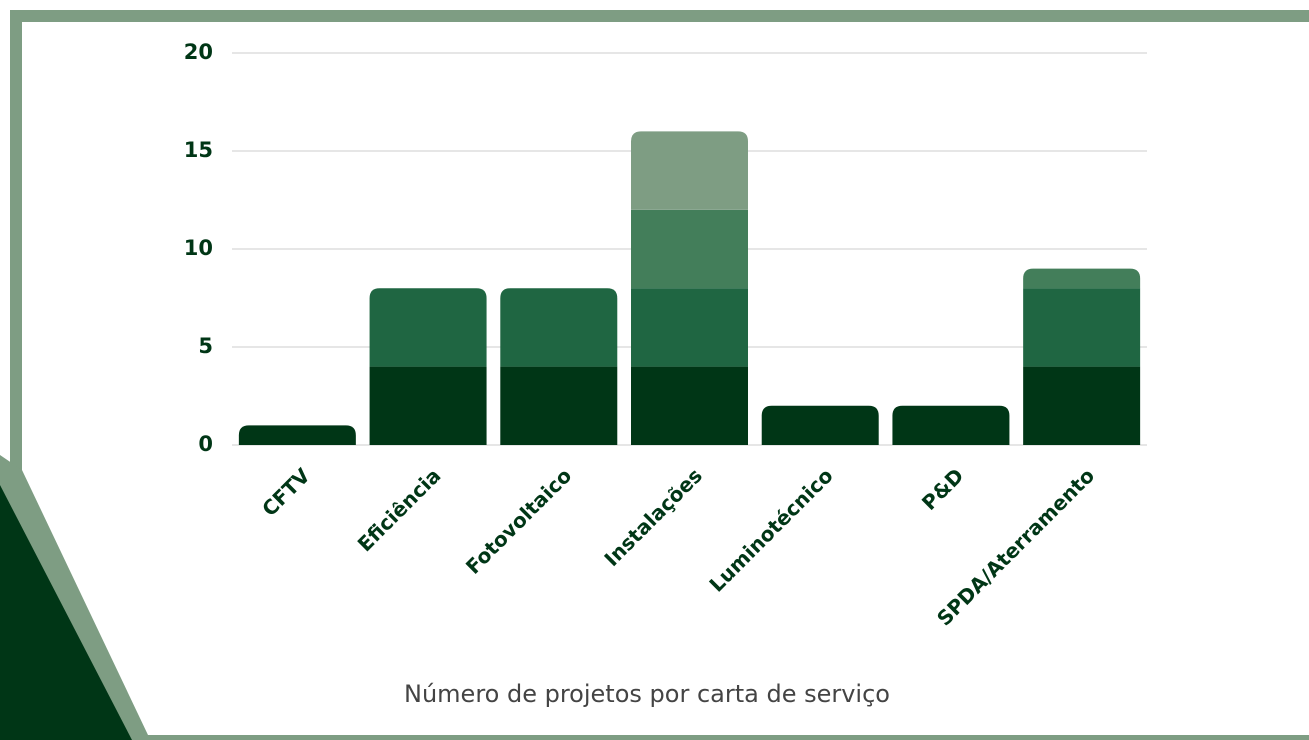 The width and height of the screenshot is (1309, 740). Describe the element at coordinates (205, 346) in the screenshot. I see `y-tick-label: 5` at that location.